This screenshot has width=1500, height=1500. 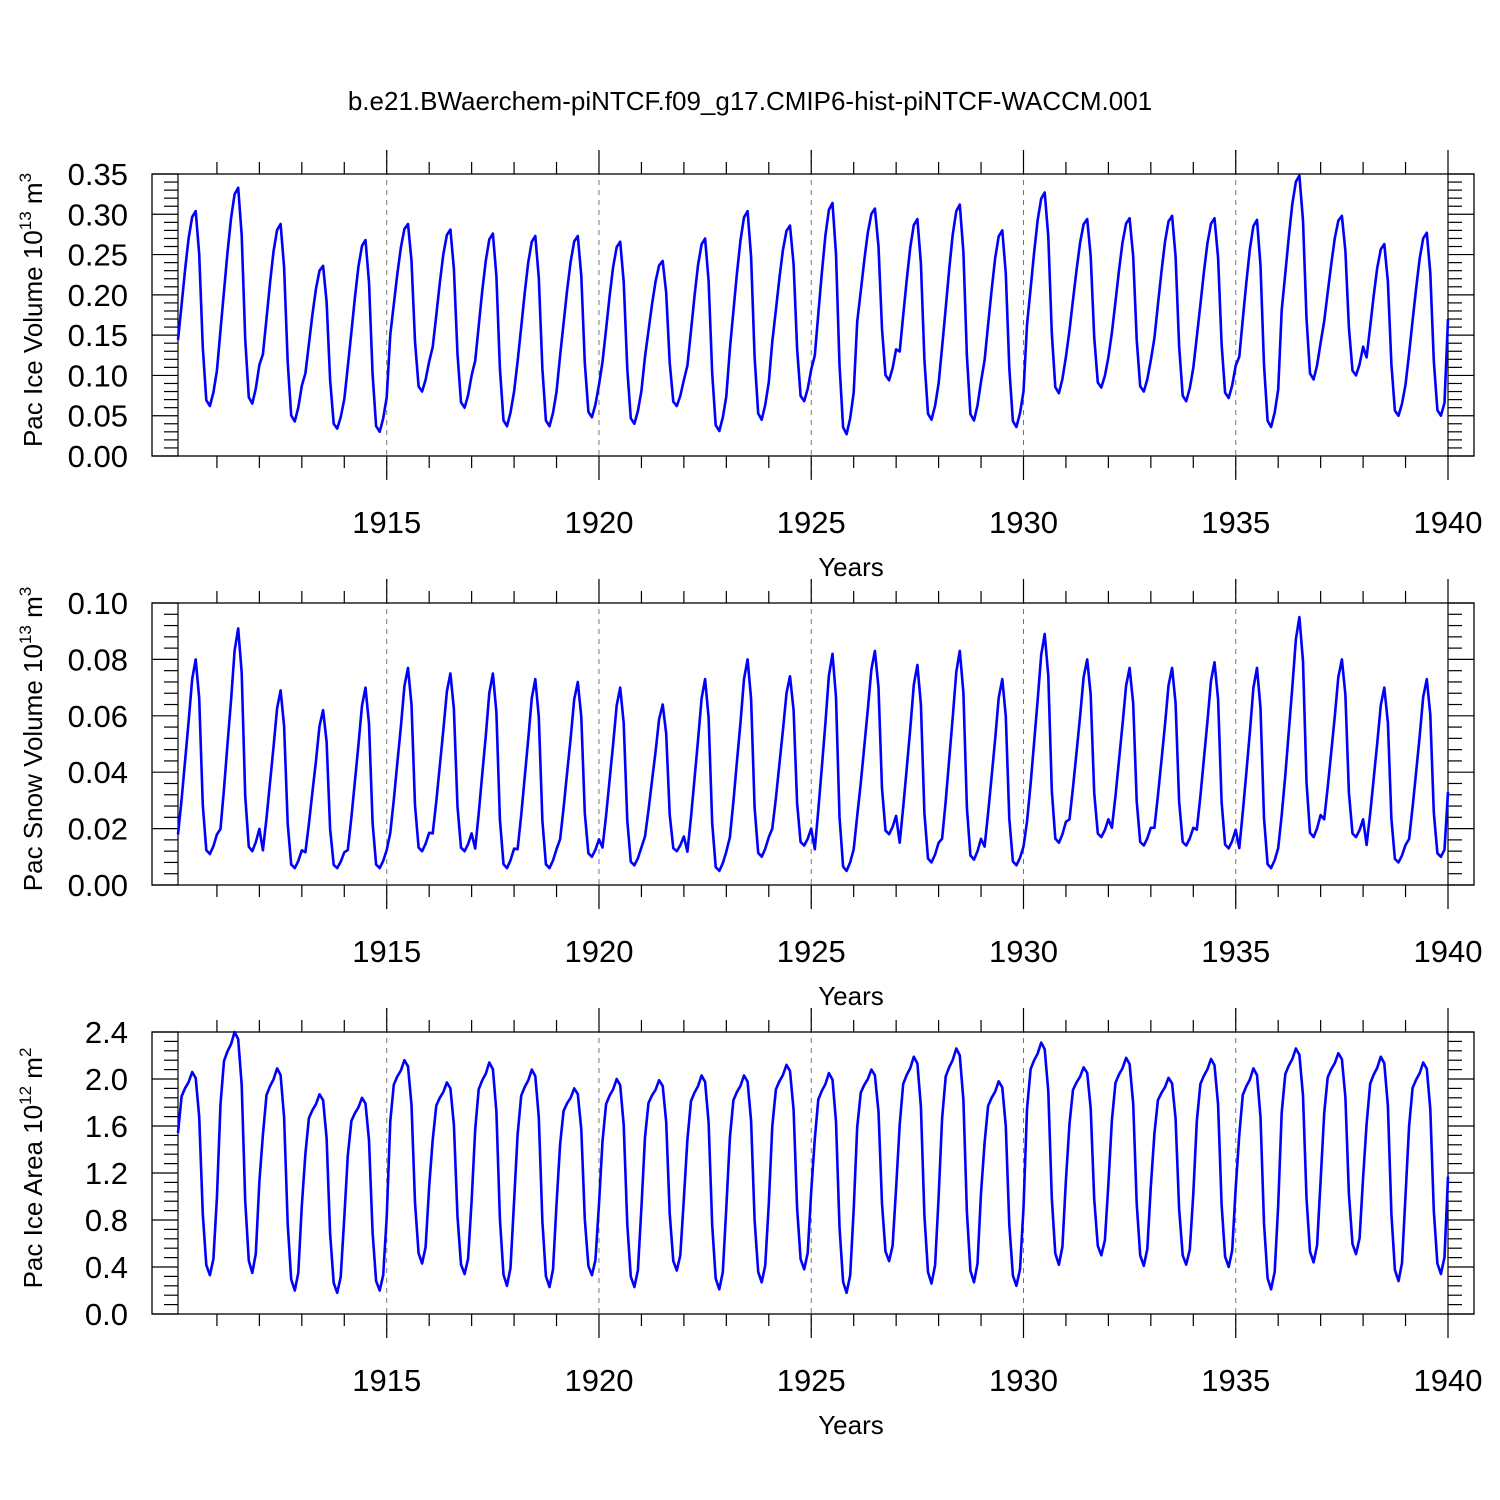 What do you see at coordinates (106, 1267) in the screenshot?
I see `ytick-label: 0.4` at bounding box center [106, 1267].